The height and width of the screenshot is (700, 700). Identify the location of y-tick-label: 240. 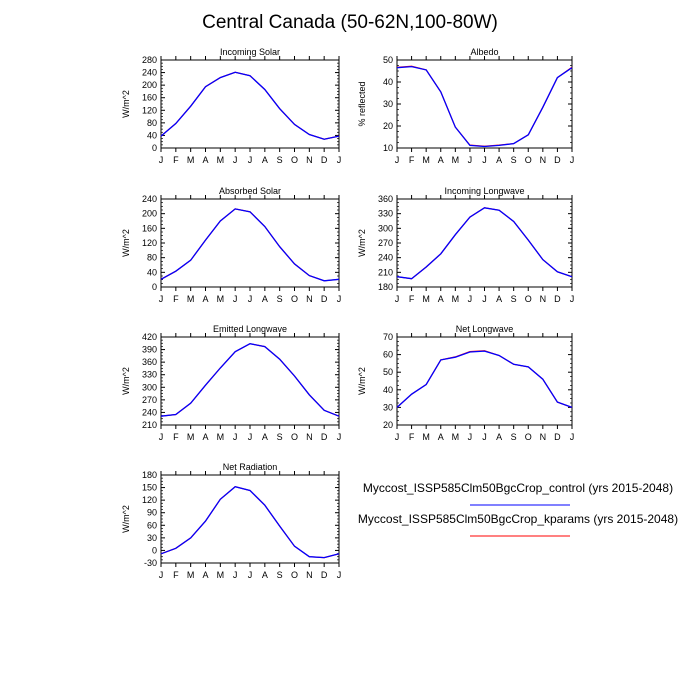
(149, 73).